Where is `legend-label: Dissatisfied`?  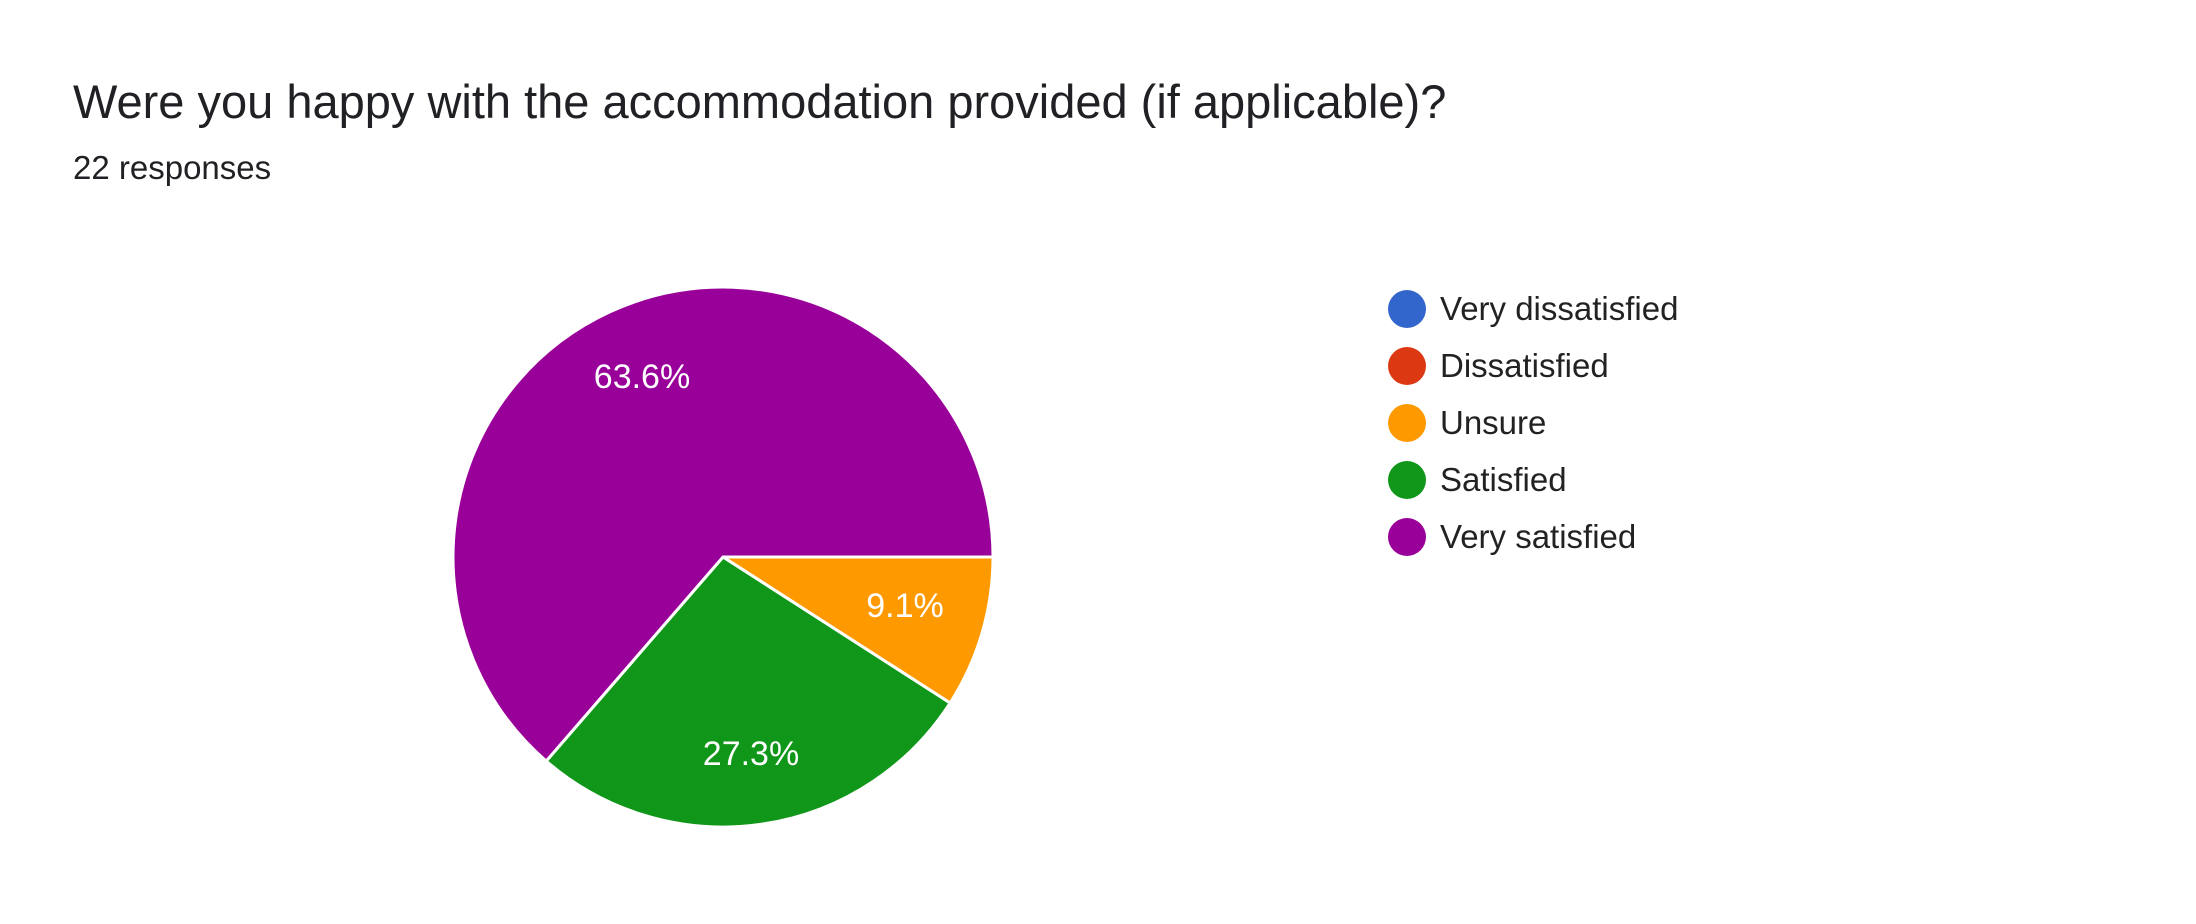
legend-label: Dissatisfied is located at coordinates (1524, 365).